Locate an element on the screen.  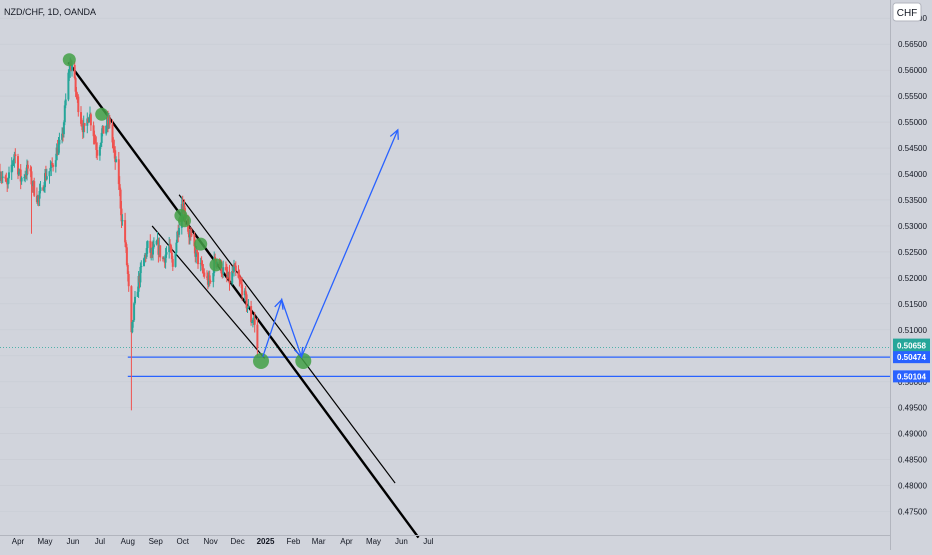
currency-button-frame is located at coordinates (907, 12).